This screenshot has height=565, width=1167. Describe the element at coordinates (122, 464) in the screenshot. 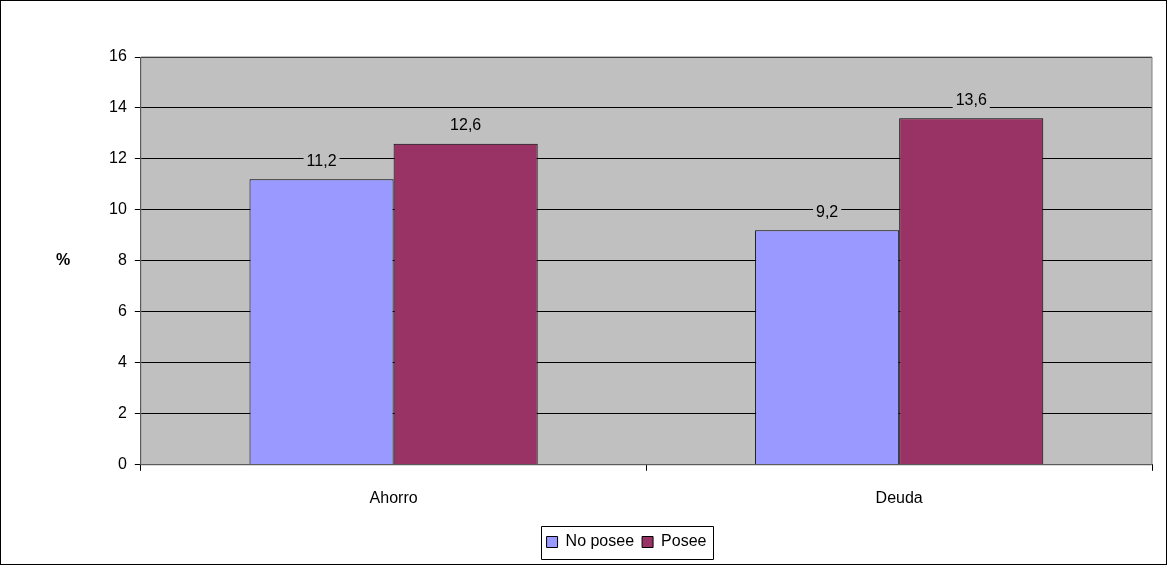

I see `y-tick-label: 0` at that location.